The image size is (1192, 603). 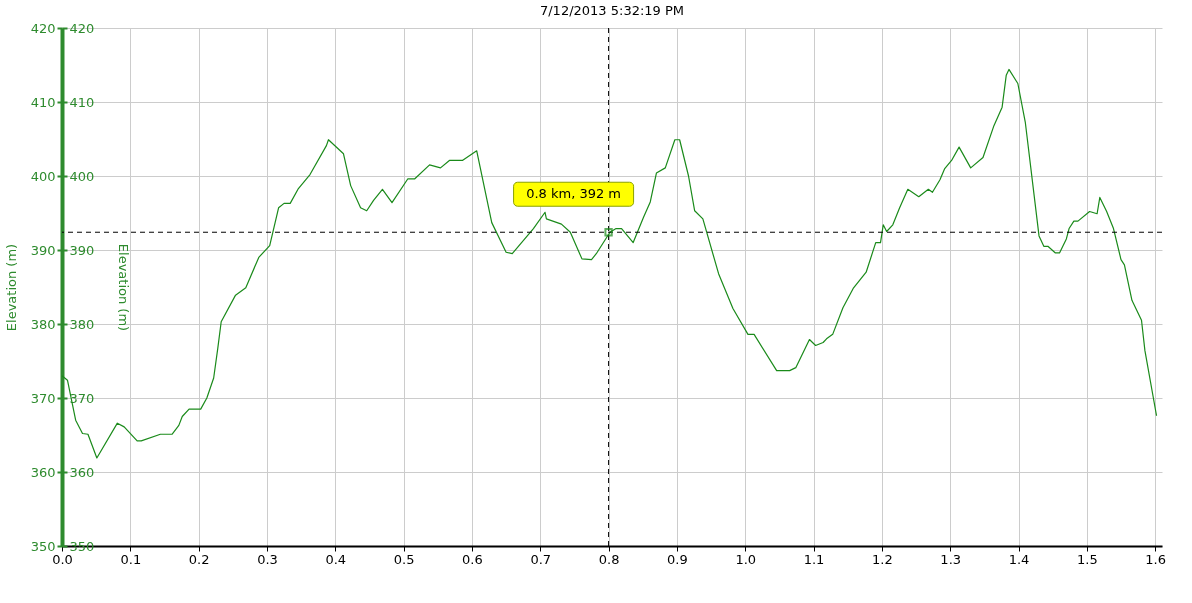 What do you see at coordinates (1019, 559) in the screenshot?
I see `x-tick-label: 1.4` at bounding box center [1019, 559].